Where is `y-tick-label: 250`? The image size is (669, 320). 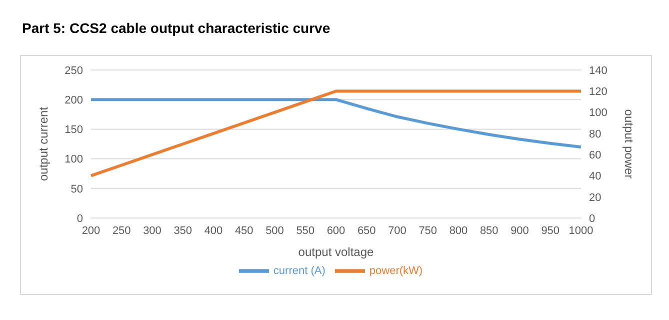
y-tick-label: 250 is located at coordinates (73, 70).